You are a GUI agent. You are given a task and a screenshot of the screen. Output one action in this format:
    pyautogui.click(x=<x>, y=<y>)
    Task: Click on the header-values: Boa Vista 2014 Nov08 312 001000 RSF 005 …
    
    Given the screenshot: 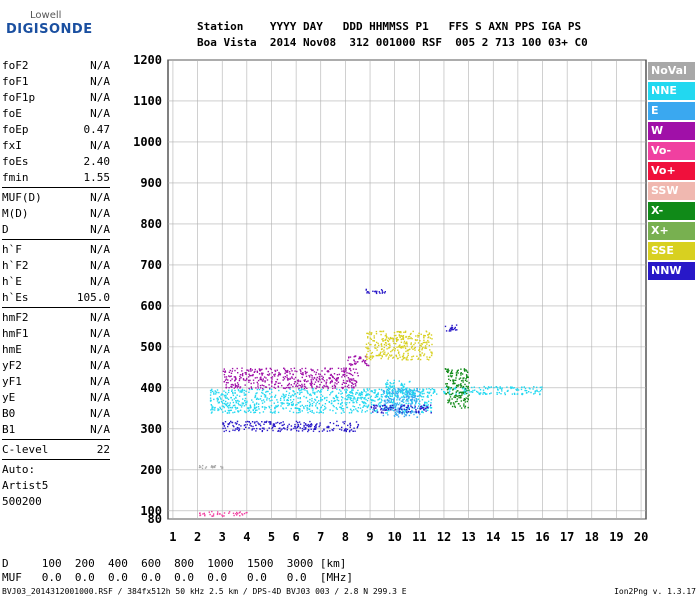 What is the action you would take?
    pyautogui.click(x=392, y=42)
    